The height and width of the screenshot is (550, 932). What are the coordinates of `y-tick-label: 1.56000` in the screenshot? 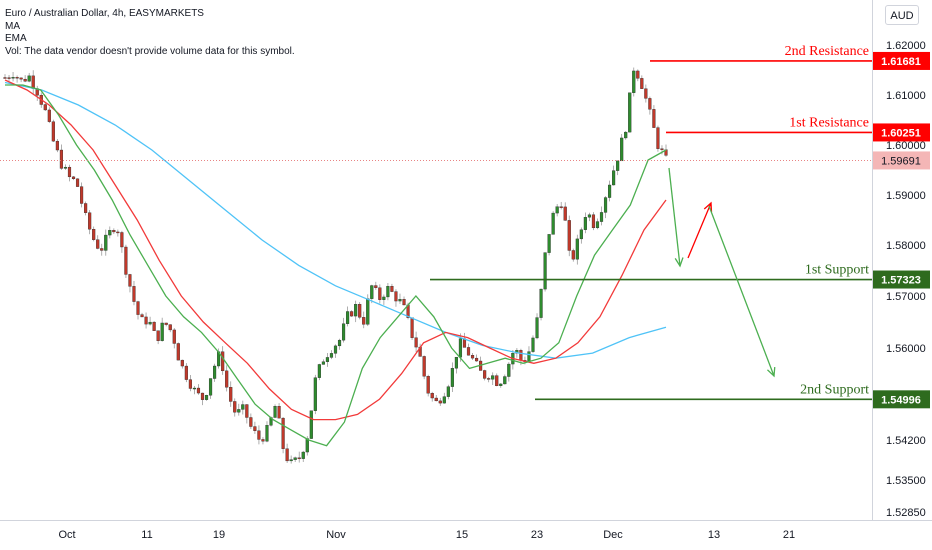 It's located at (906, 349).